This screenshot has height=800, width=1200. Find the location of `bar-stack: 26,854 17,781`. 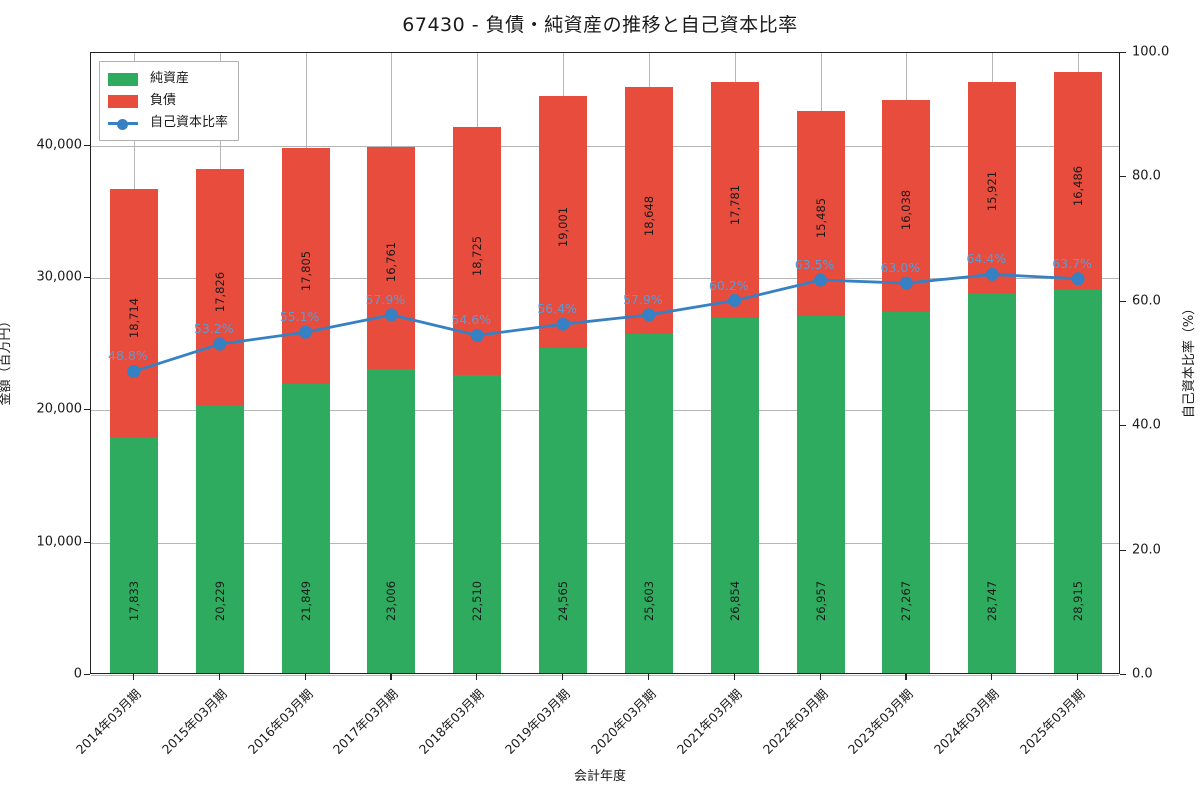

bar-stack: 26,854 17,781 is located at coordinates (734, 377).